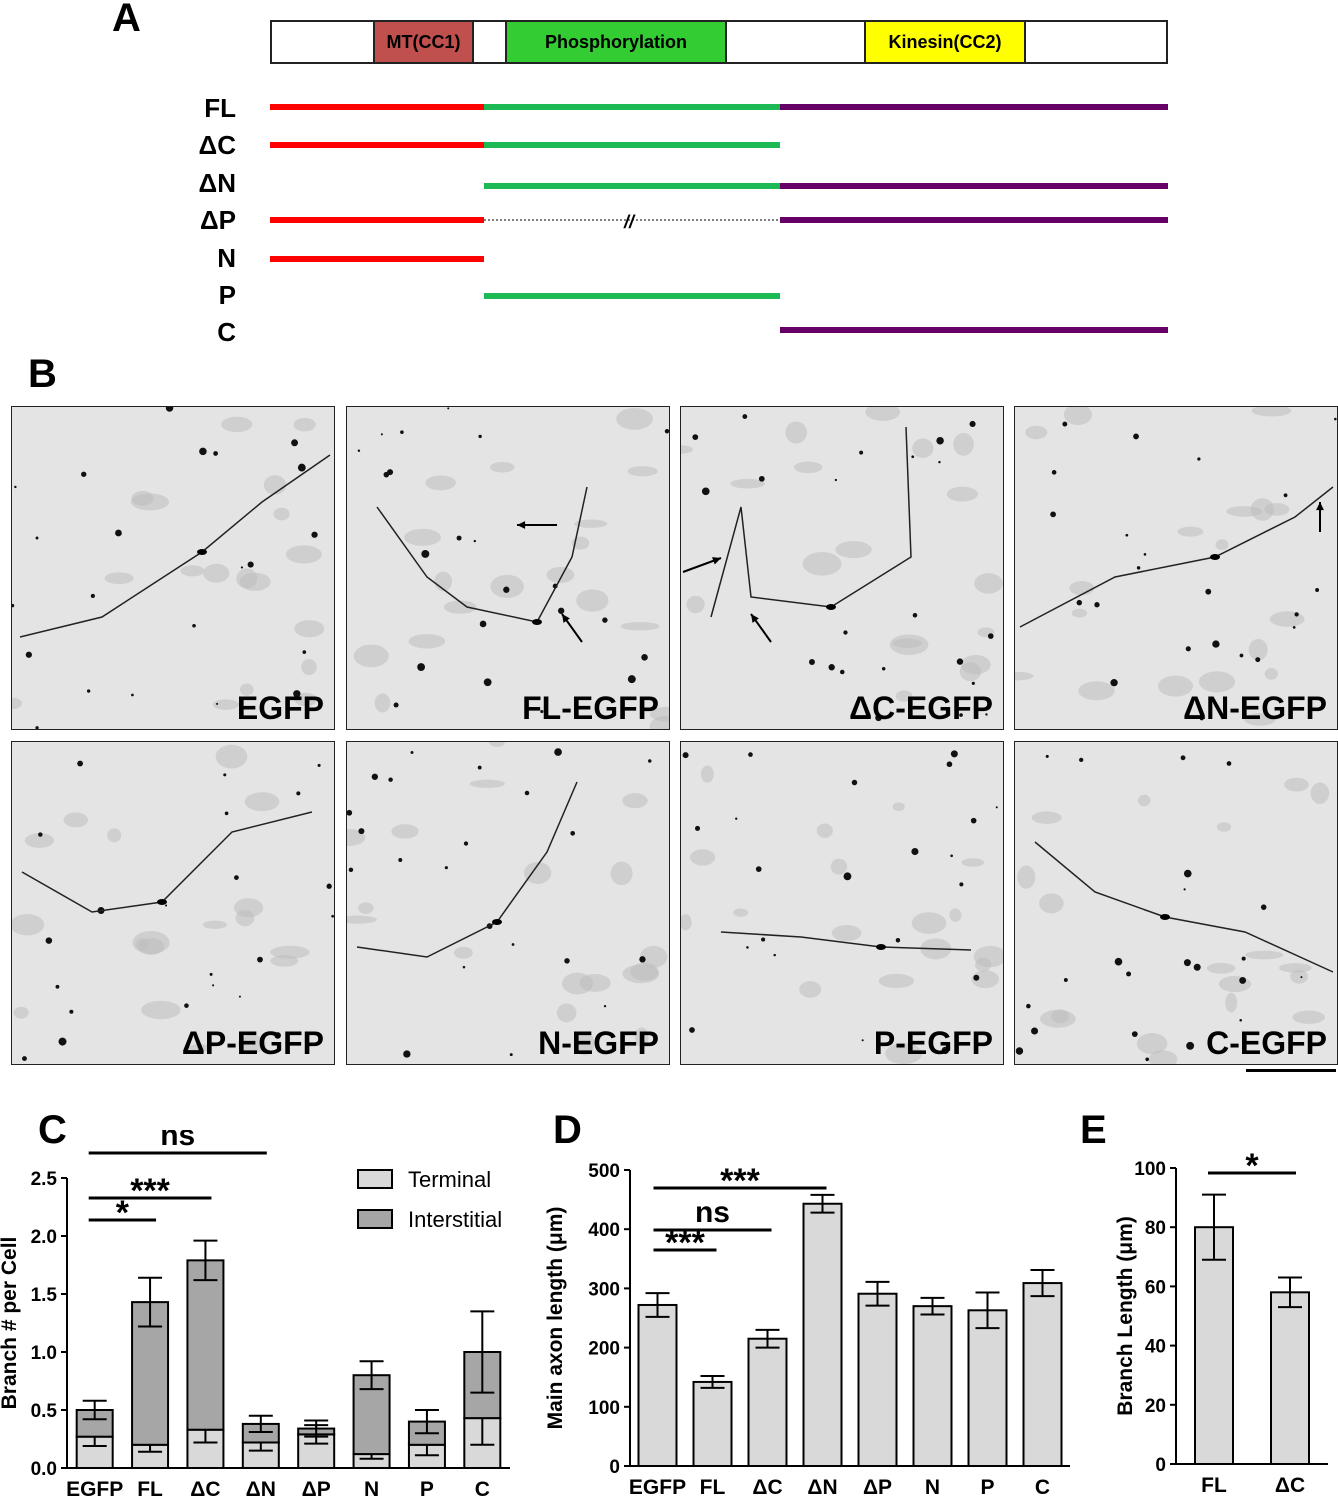 This screenshot has height=1500, width=1338. Describe the element at coordinates (767, 1487) in the screenshot. I see `x-tick-label: ΔC` at that location.